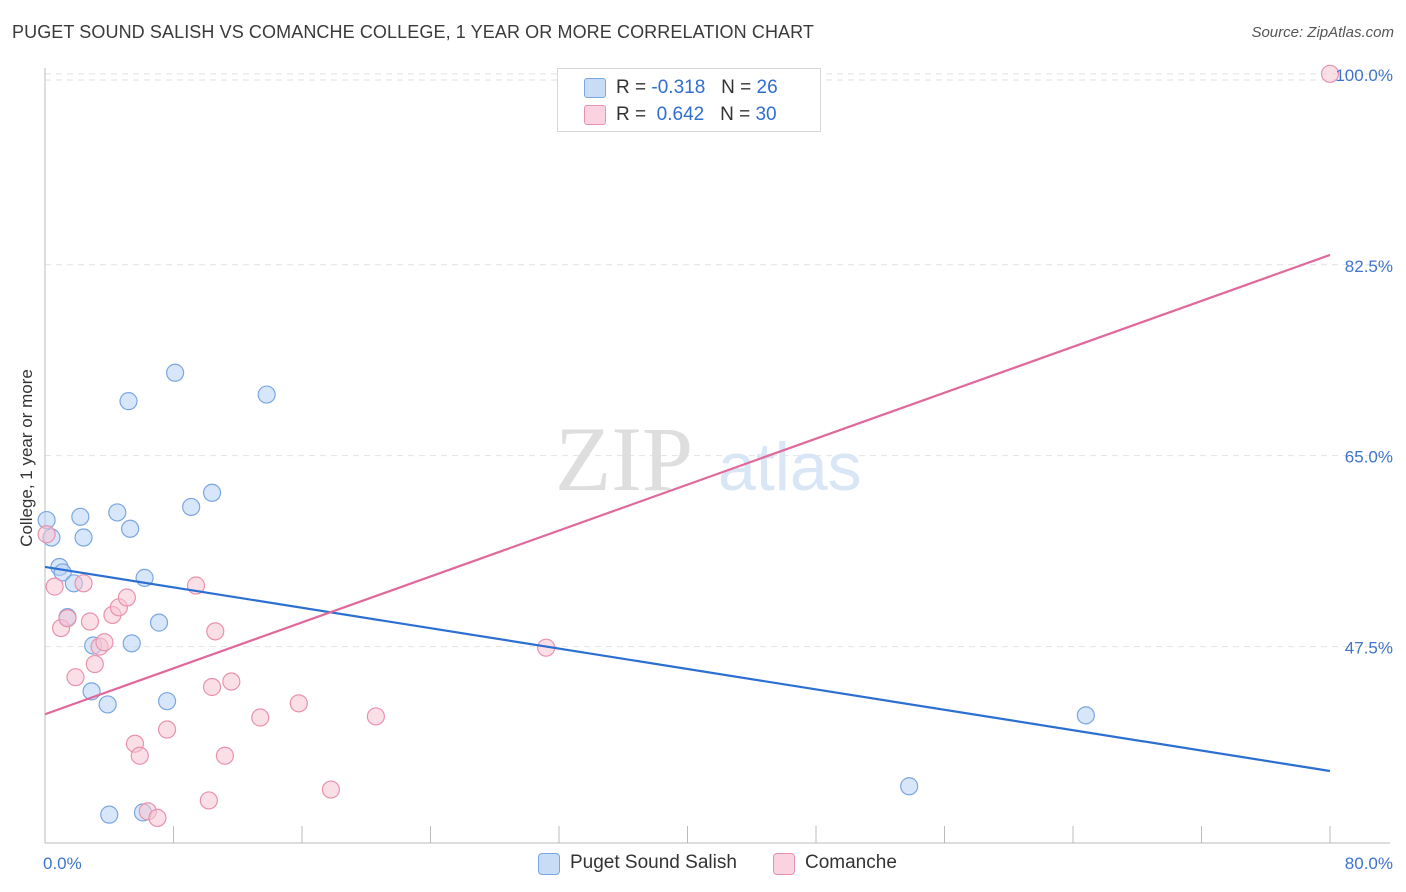 The image size is (1406, 892). I want to click on legend-stats-blue: R = -0.318 N = 26, so click(697, 88).